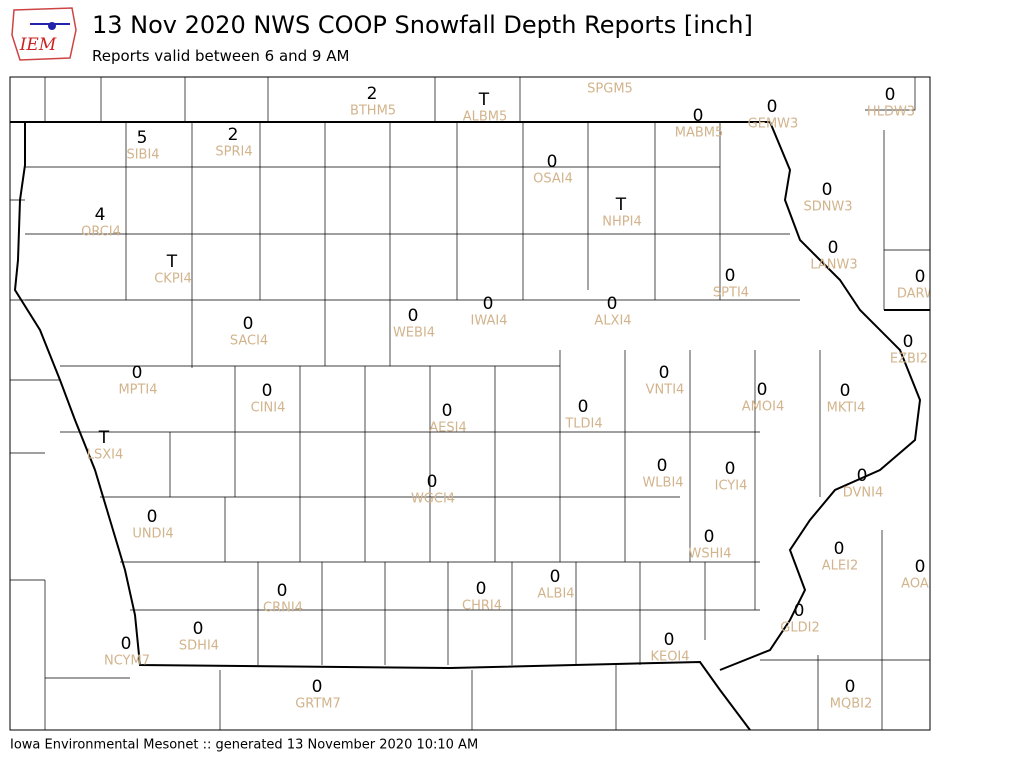  What do you see at coordinates (846, 408) in the screenshot?
I see `station-id: MKTI4` at bounding box center [846, 408].